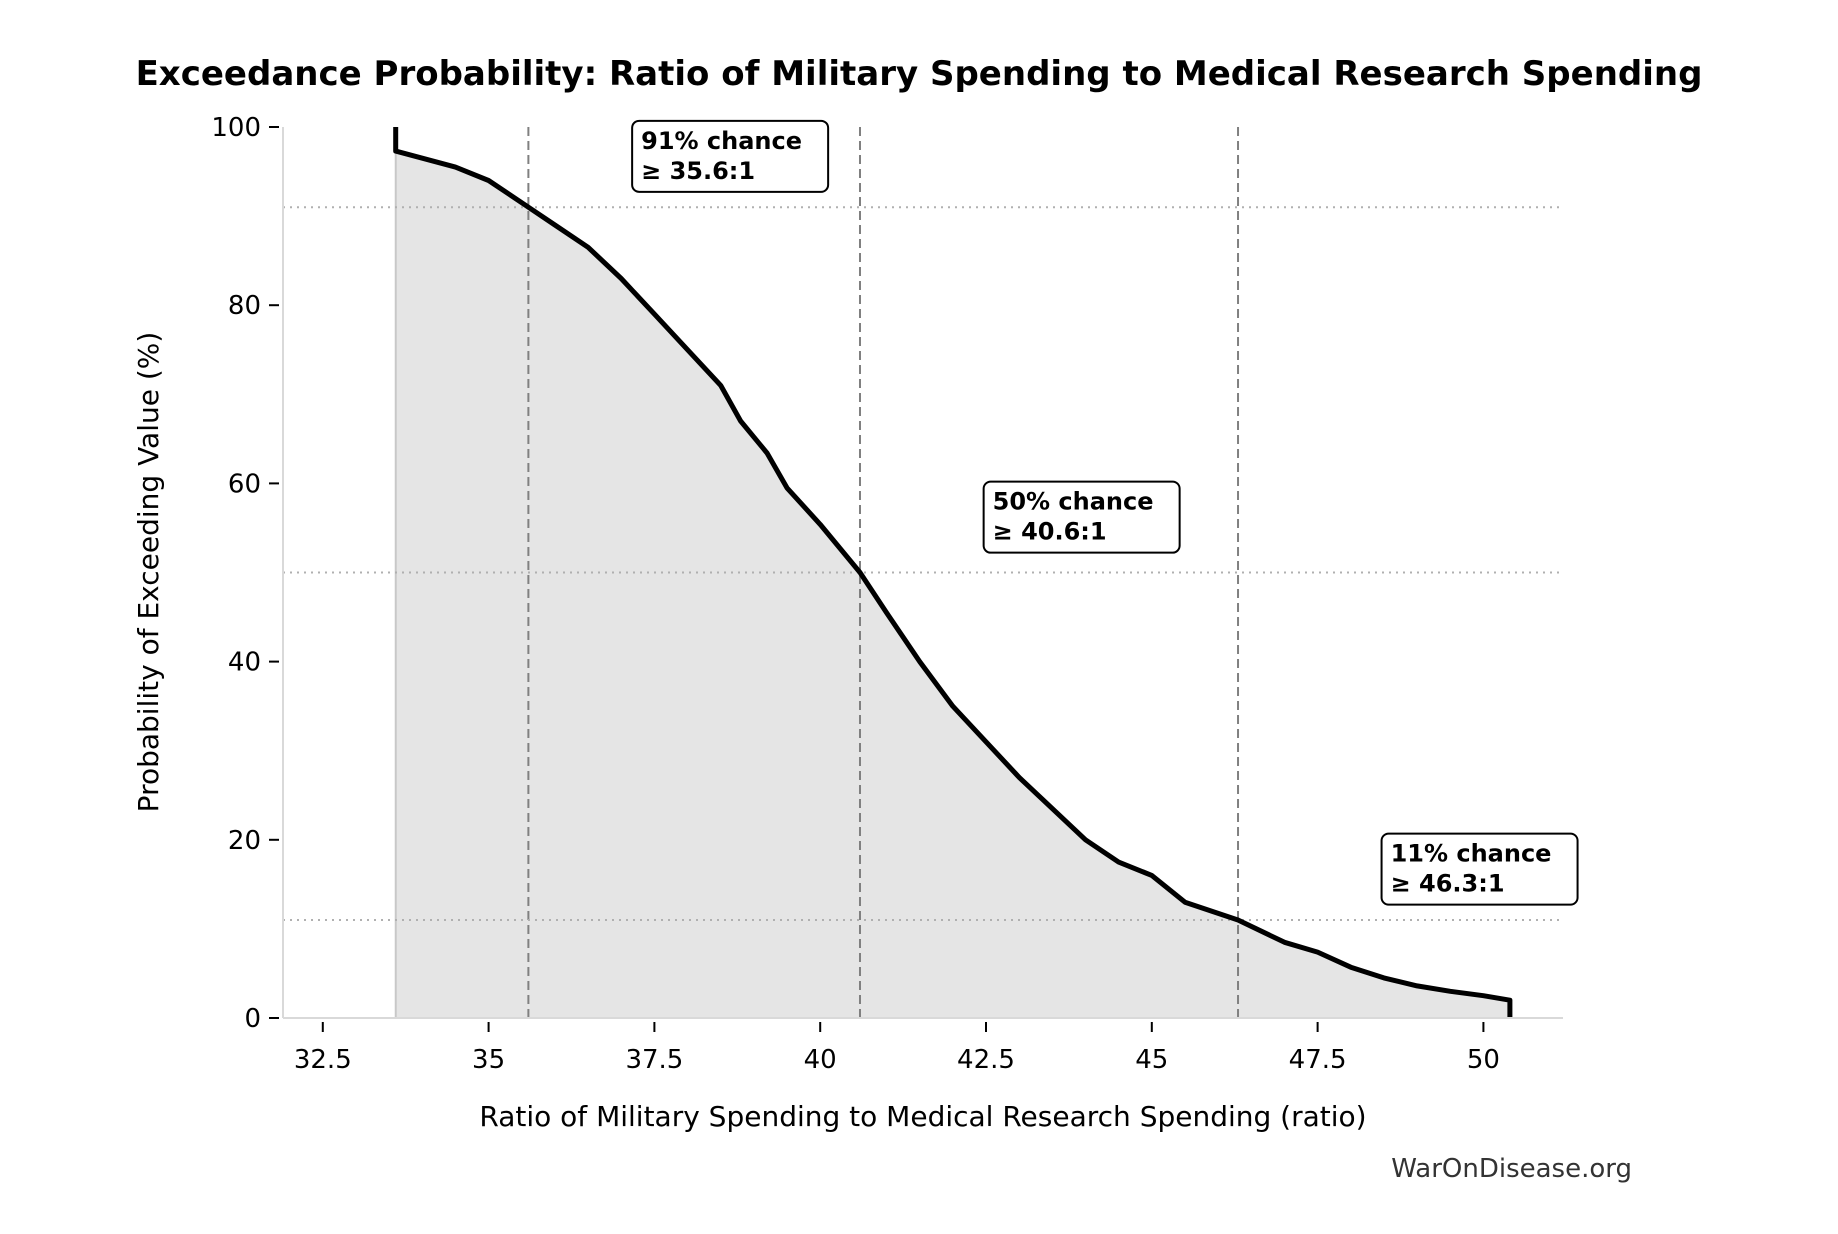 The width and height of the screenshot is (1838, 1234). I want to click on y-tick-label: 0, so click(252, 1019).